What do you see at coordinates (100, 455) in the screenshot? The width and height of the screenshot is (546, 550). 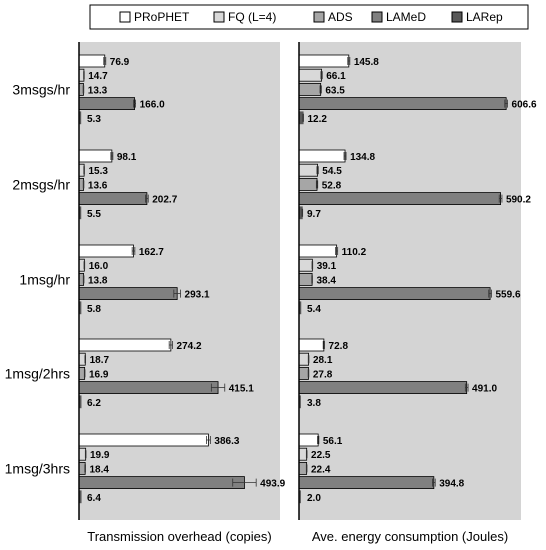 I see `data-label: 19.9` at bounding box center [100, 455].